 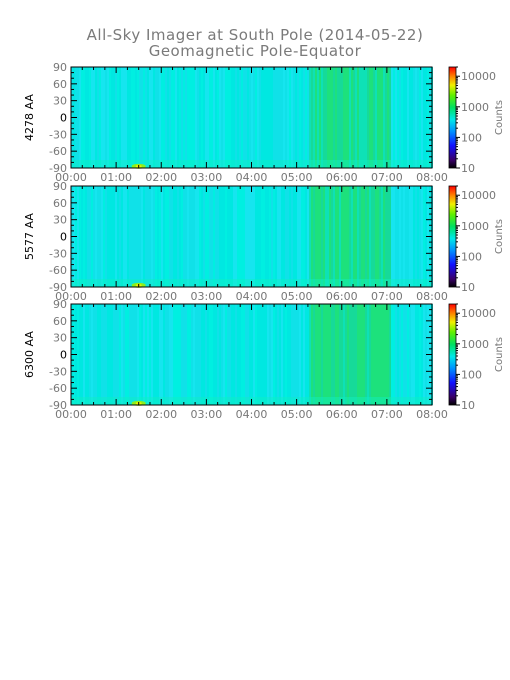 I want to click on x-tick-label: 03:00, so click(x=207, y=296).